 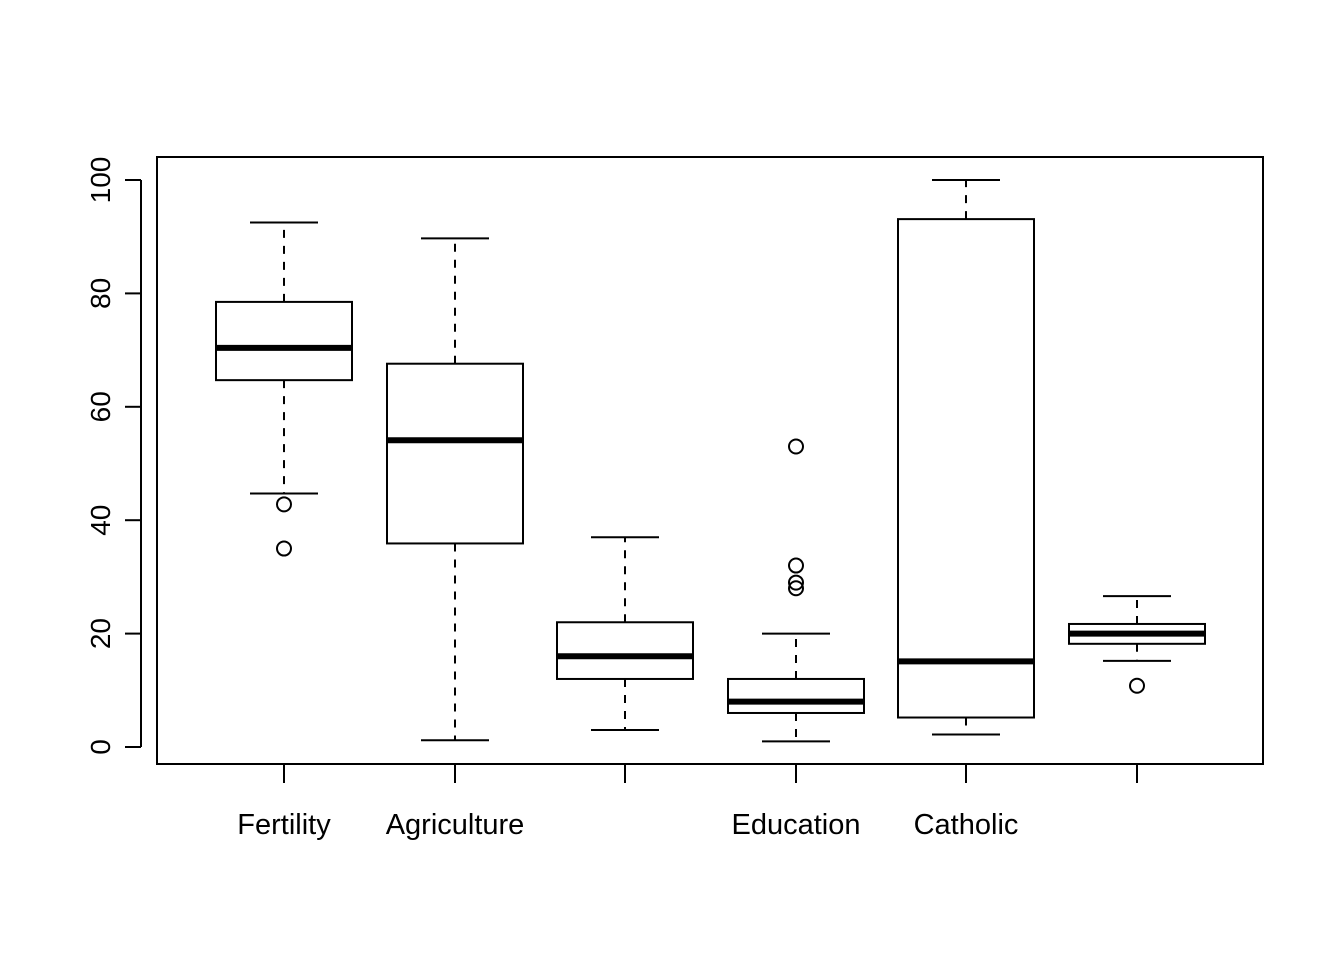 I want to click on y-tick-label: 0, so click(x=100, y=747).